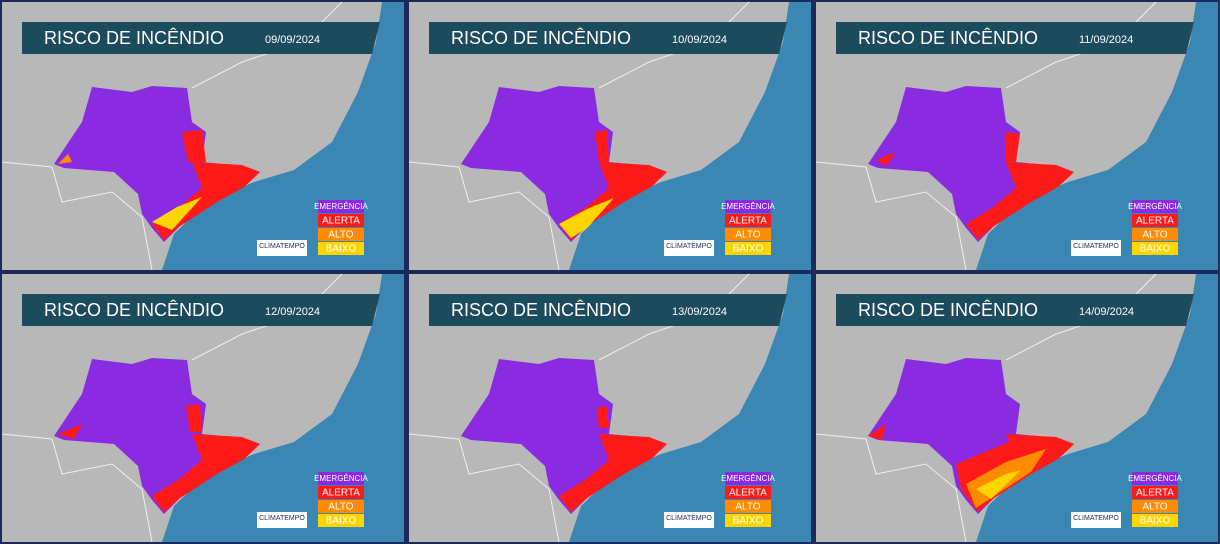 The image size is (1220, 544). What do you see at coordinates (1106, 312) in the screenshot?
I see `panel-date: 14/09/2024` at bounding box center [1106, 312].